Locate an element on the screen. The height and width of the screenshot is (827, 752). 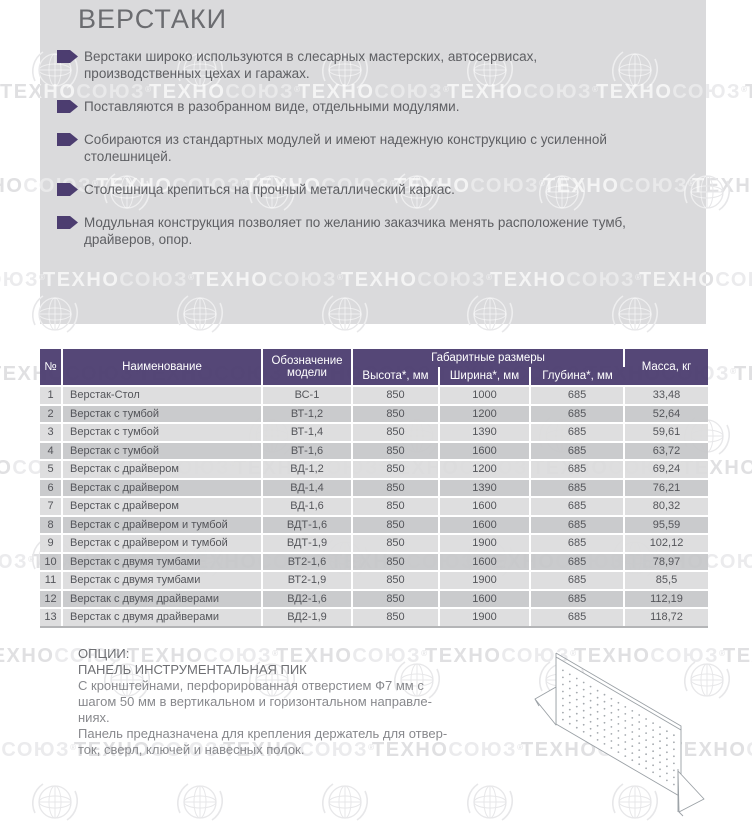
cell-num: 12 is located at coordinates (51, 599).